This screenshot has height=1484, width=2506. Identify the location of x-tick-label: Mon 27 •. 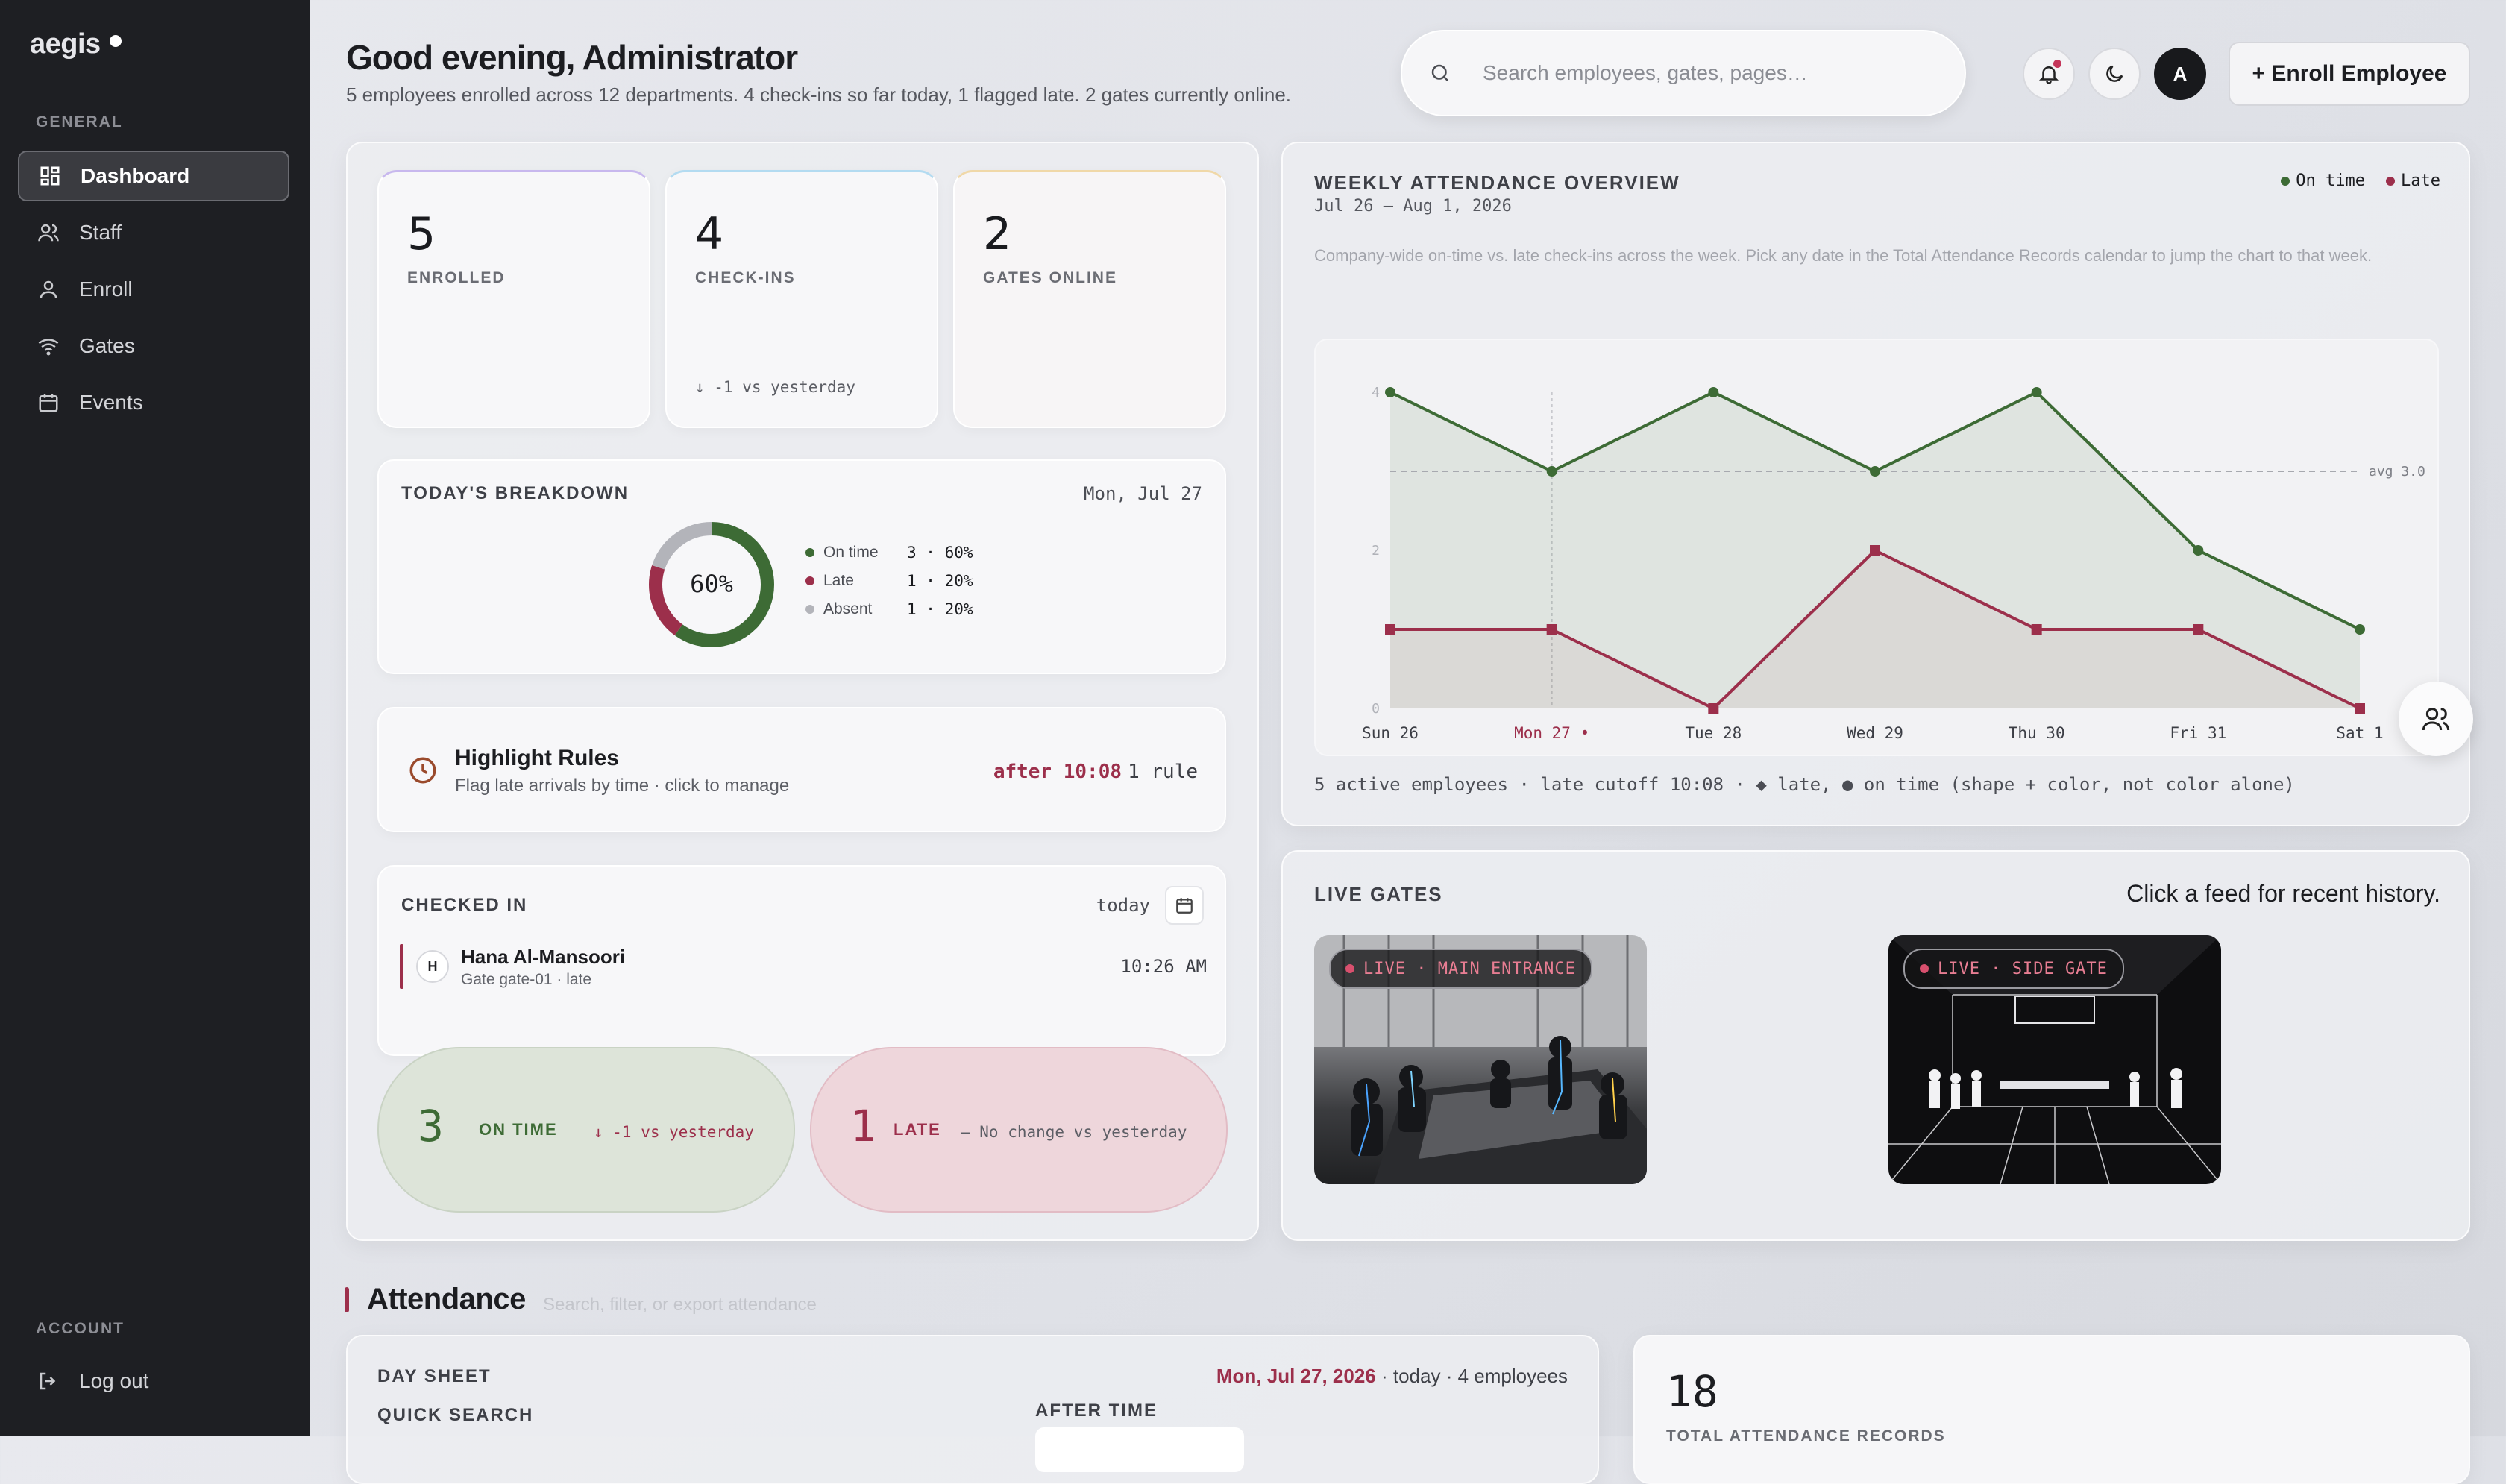
(1551, 733).